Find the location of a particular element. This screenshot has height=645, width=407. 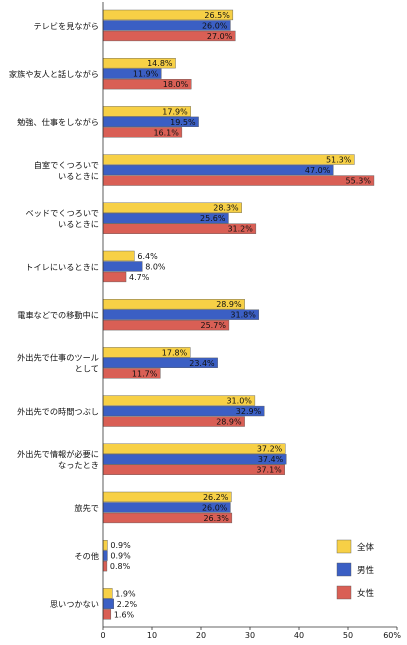

data-label: 2.2% is located at coordinates (127, 604).